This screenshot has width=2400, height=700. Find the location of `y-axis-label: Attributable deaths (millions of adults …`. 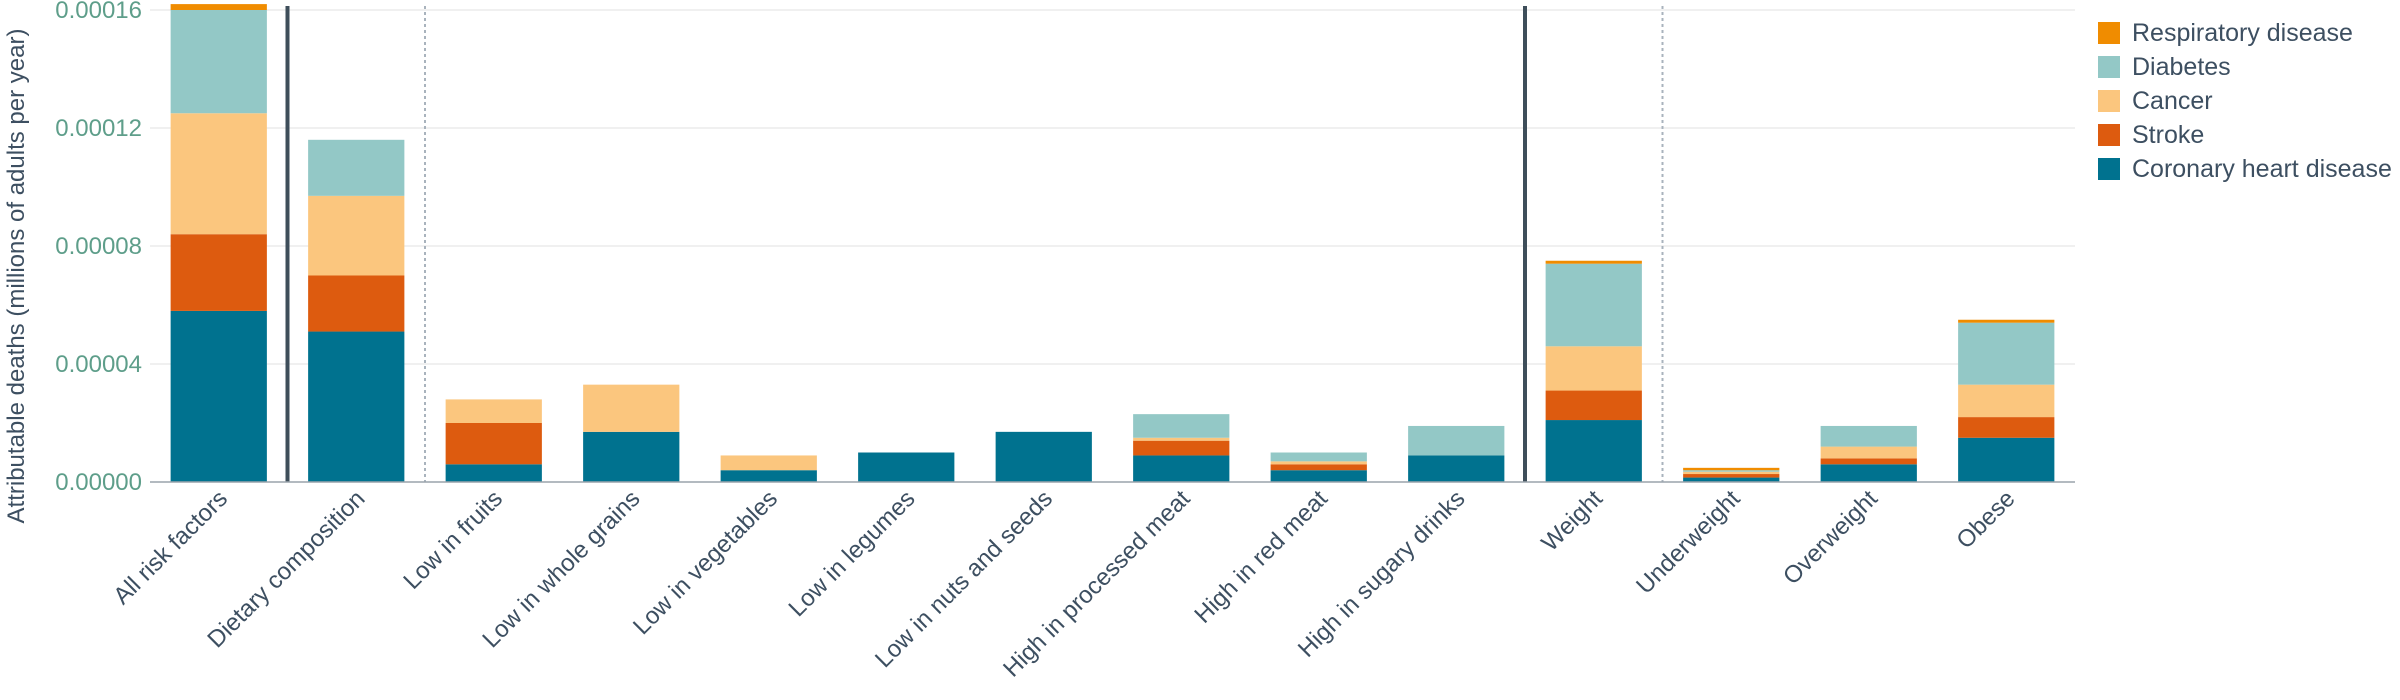

y-axis-label: Attributable deaths (millions of adults … is located at coordinates (16, 276).